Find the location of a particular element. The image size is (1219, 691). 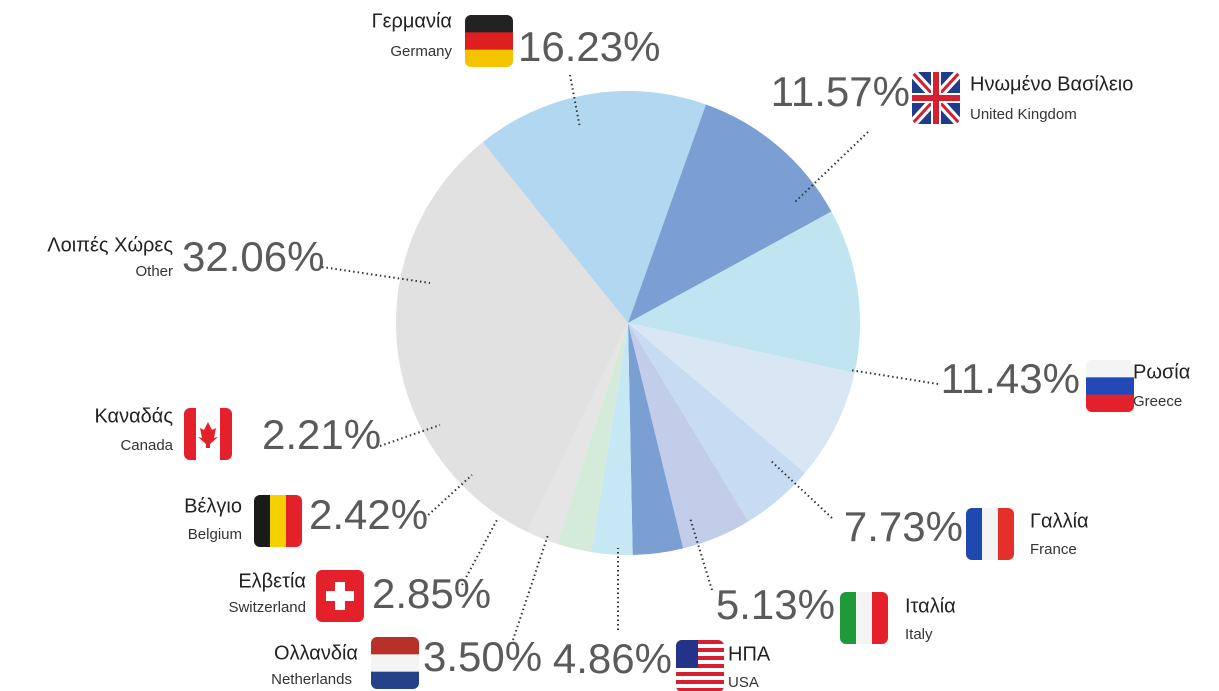

category-label: Γερμανία is located at coordinates (412, 21).